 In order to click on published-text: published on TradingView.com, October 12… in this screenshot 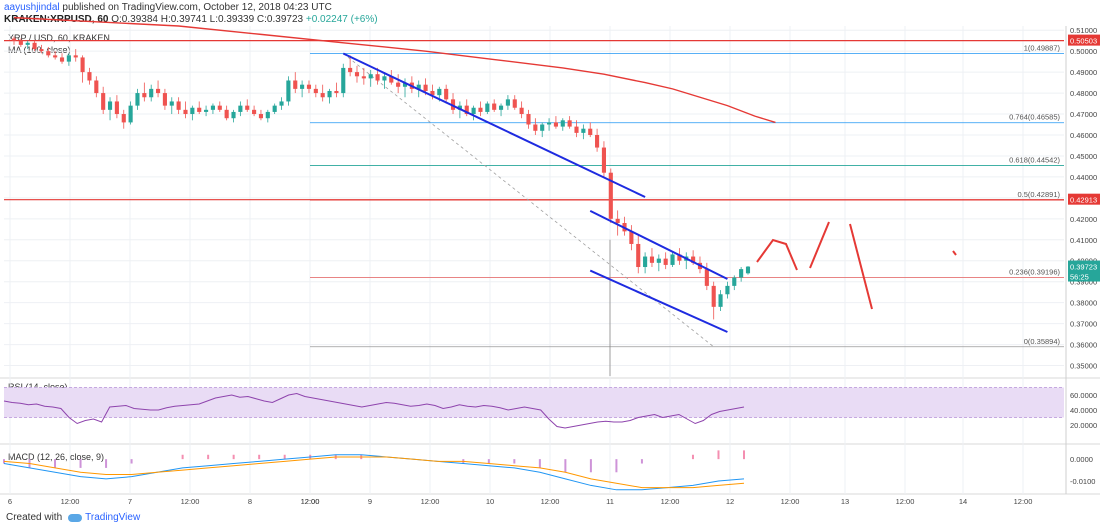, I will do `click(197, 7)`.